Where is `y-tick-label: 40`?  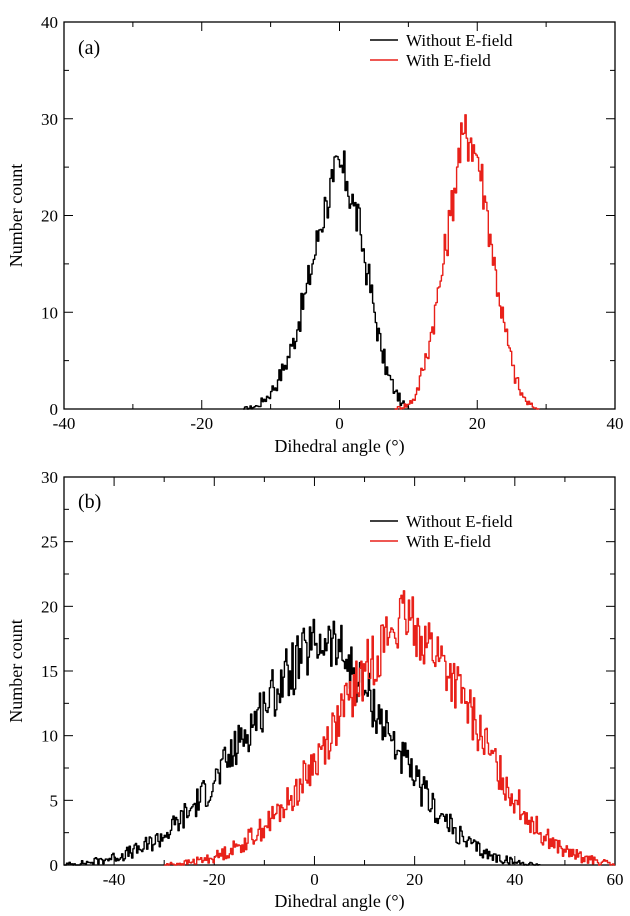 y-tick-label: 40 is located at coordinates (49, 22).